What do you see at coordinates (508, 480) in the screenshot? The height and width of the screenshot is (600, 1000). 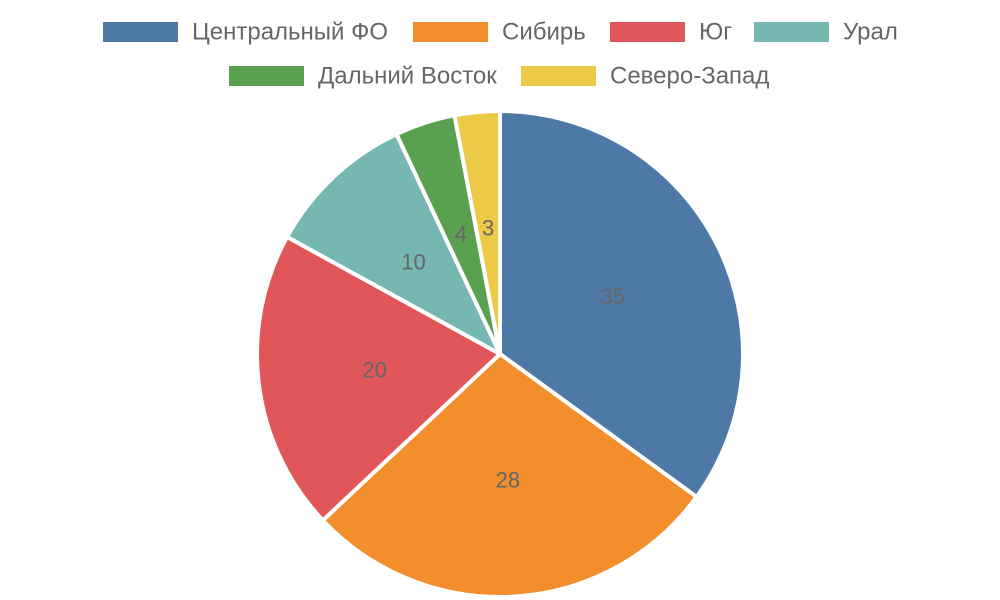 I see `data-label: 28` at bounding box center [508, 480].